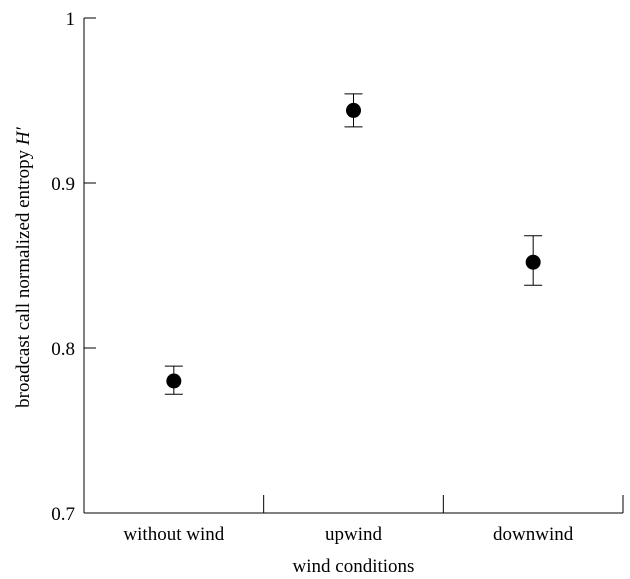 The image size is (630, 579). I want to click on y-axis-title-symbol: H′, so click(23, 136).